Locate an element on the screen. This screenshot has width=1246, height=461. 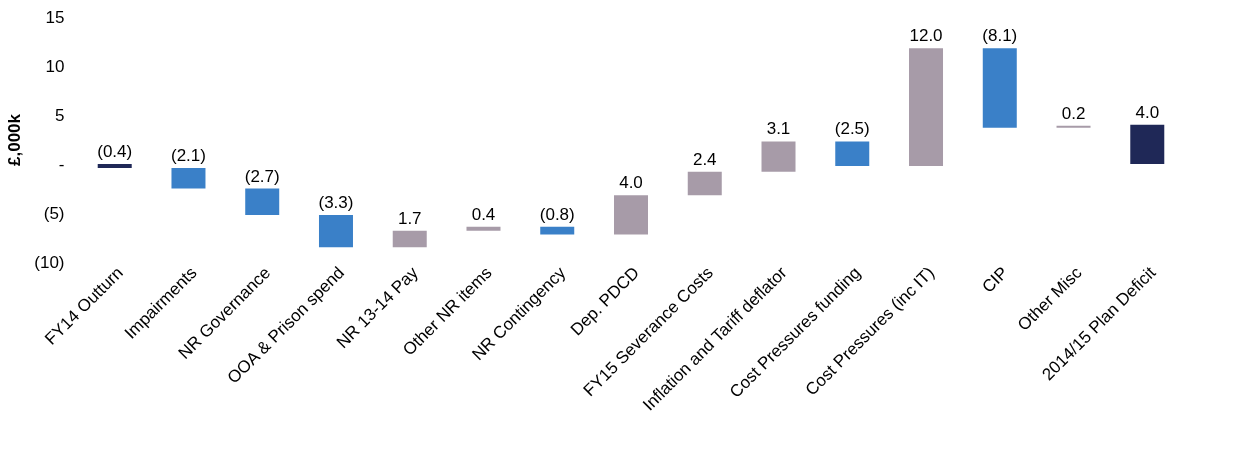
data-label: (2.1) is located at coordinates (188, 155).